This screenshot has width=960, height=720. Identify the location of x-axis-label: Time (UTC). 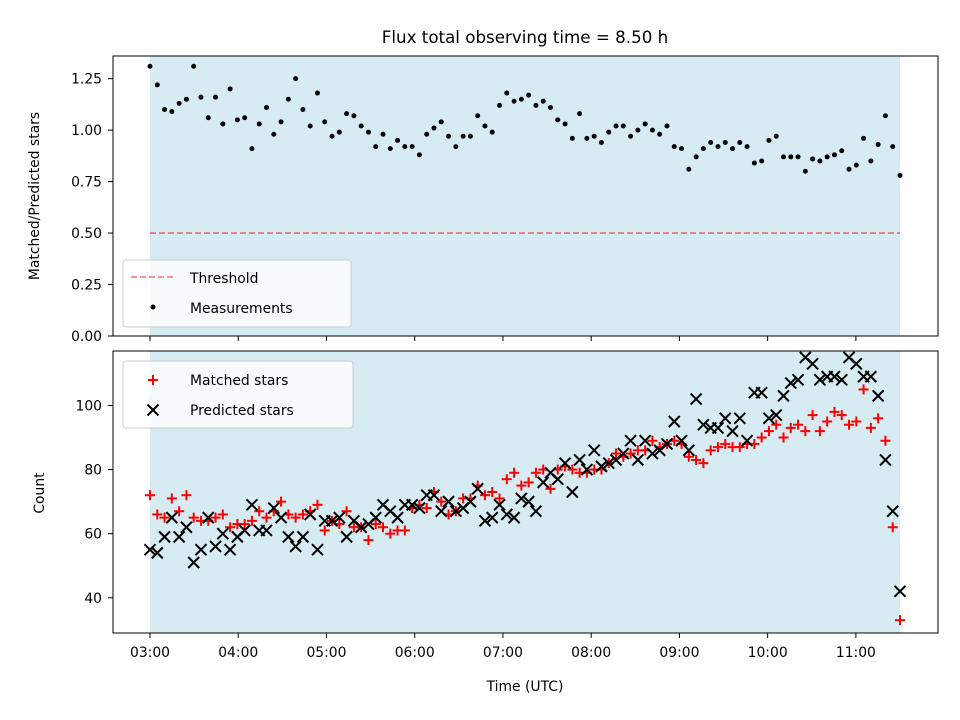
(525, 687).